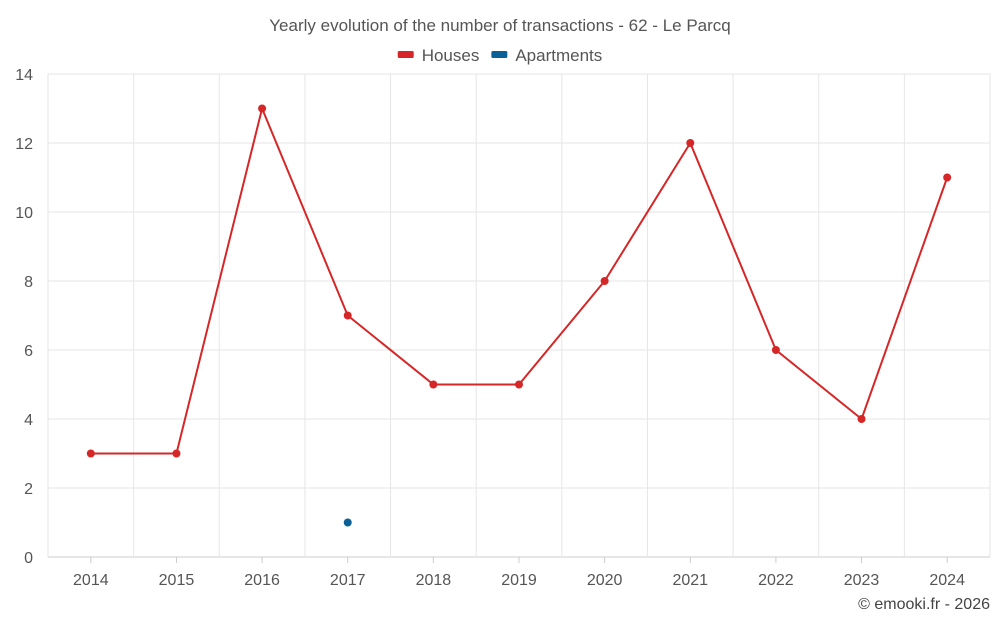 Image resolution: width=1000 pixels, height=625 pixels. Describe the element at coordinates (947, 580) in the screenshot. I see `x-tick-label: 2024` at that location.